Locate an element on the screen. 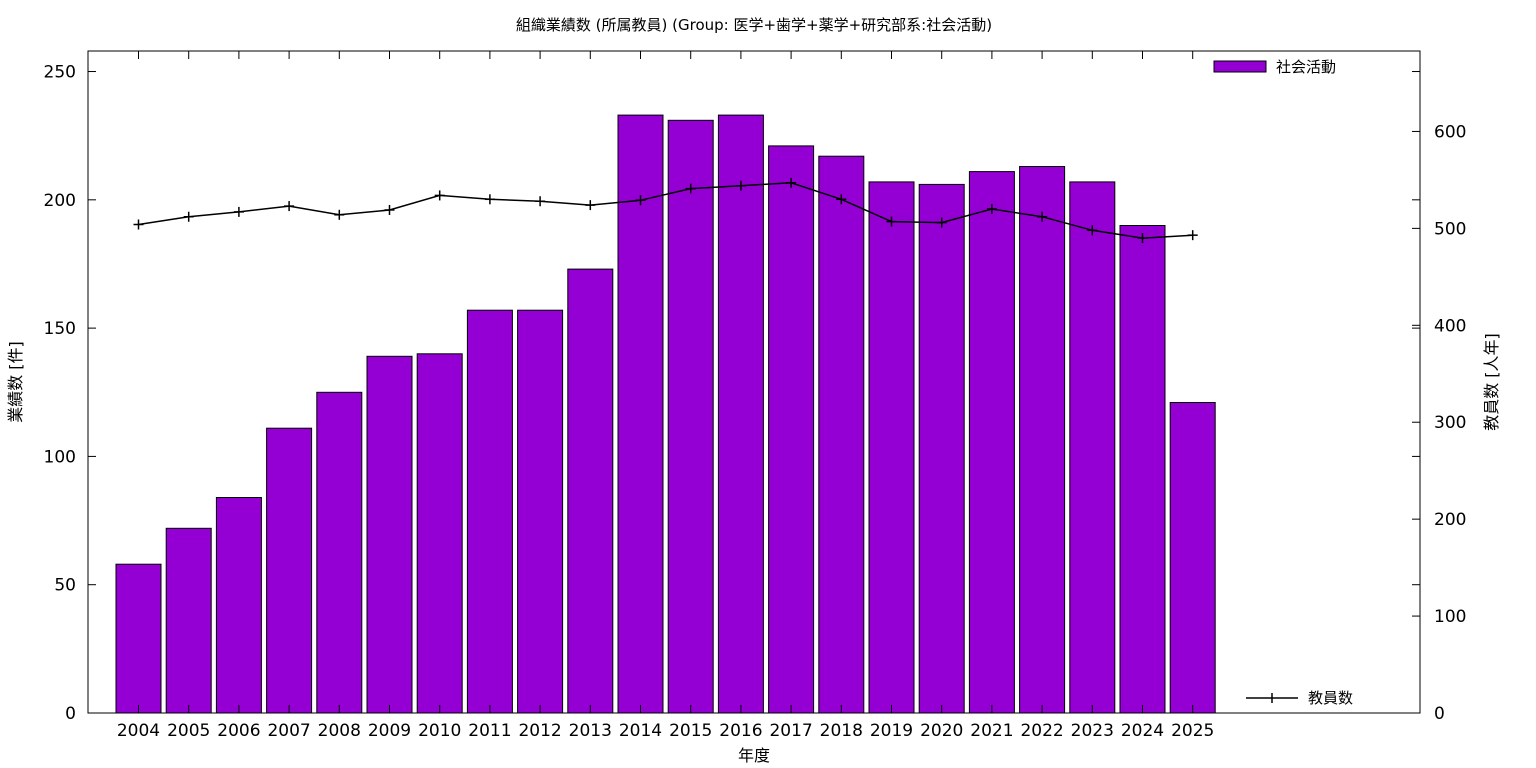 Image resolution: width=1536 pixels, height=768 pixels. y2-tick-label: 300 is located at coordinates (1450, 423).